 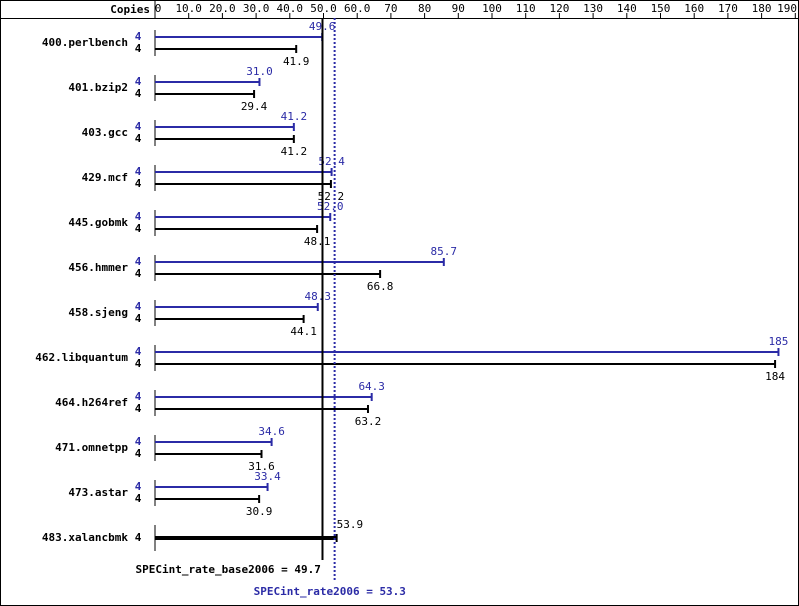 What do you see at coordinates (424, 8) in the screenshot?
I see `x-tick-label: 80` at bounding box center [424, 8].